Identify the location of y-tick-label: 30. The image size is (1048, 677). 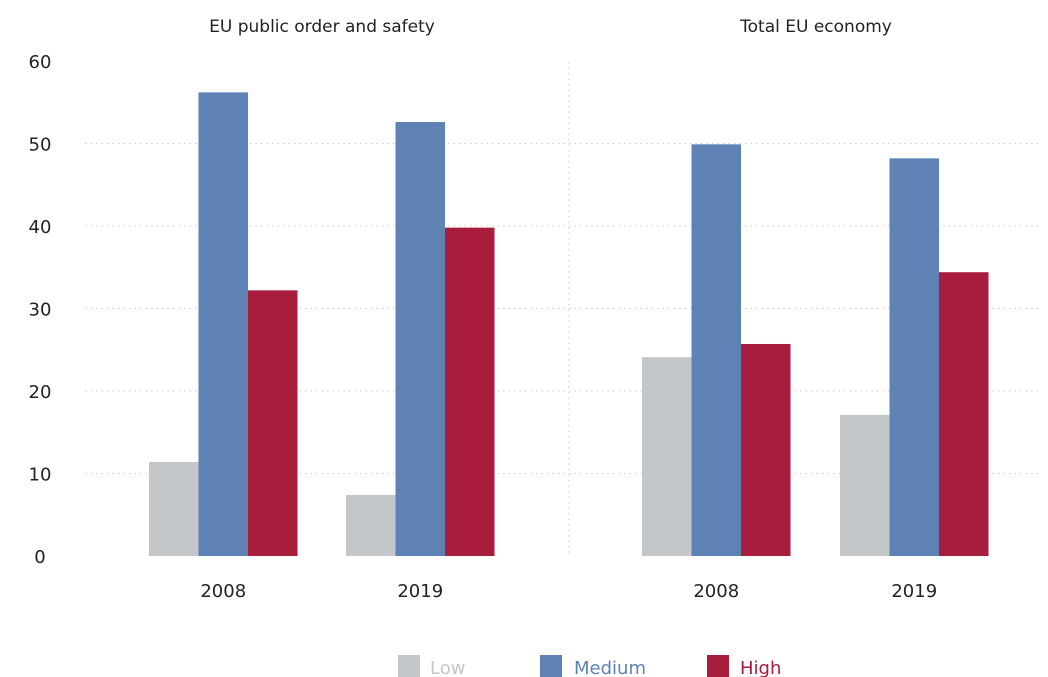
(40, 310).